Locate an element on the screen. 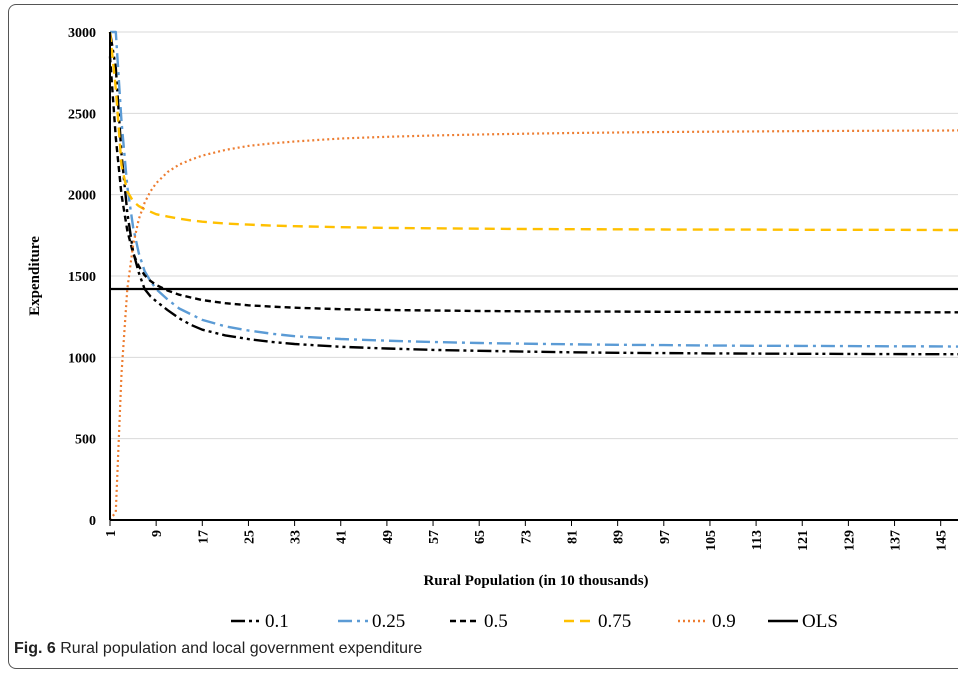  y-tick-label: 2500 is located at coordinates (82, 114).